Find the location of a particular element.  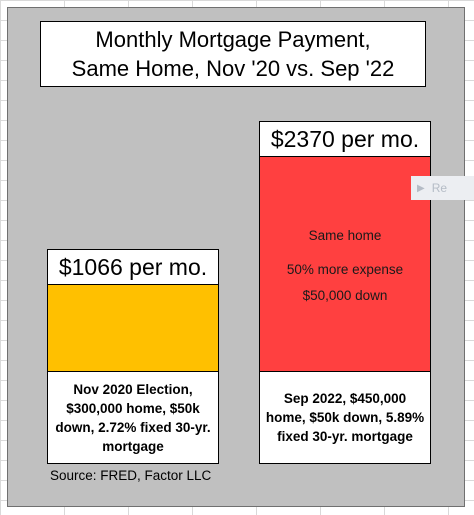

annotation-same-home: Same home is located at coordinates (345, 235).